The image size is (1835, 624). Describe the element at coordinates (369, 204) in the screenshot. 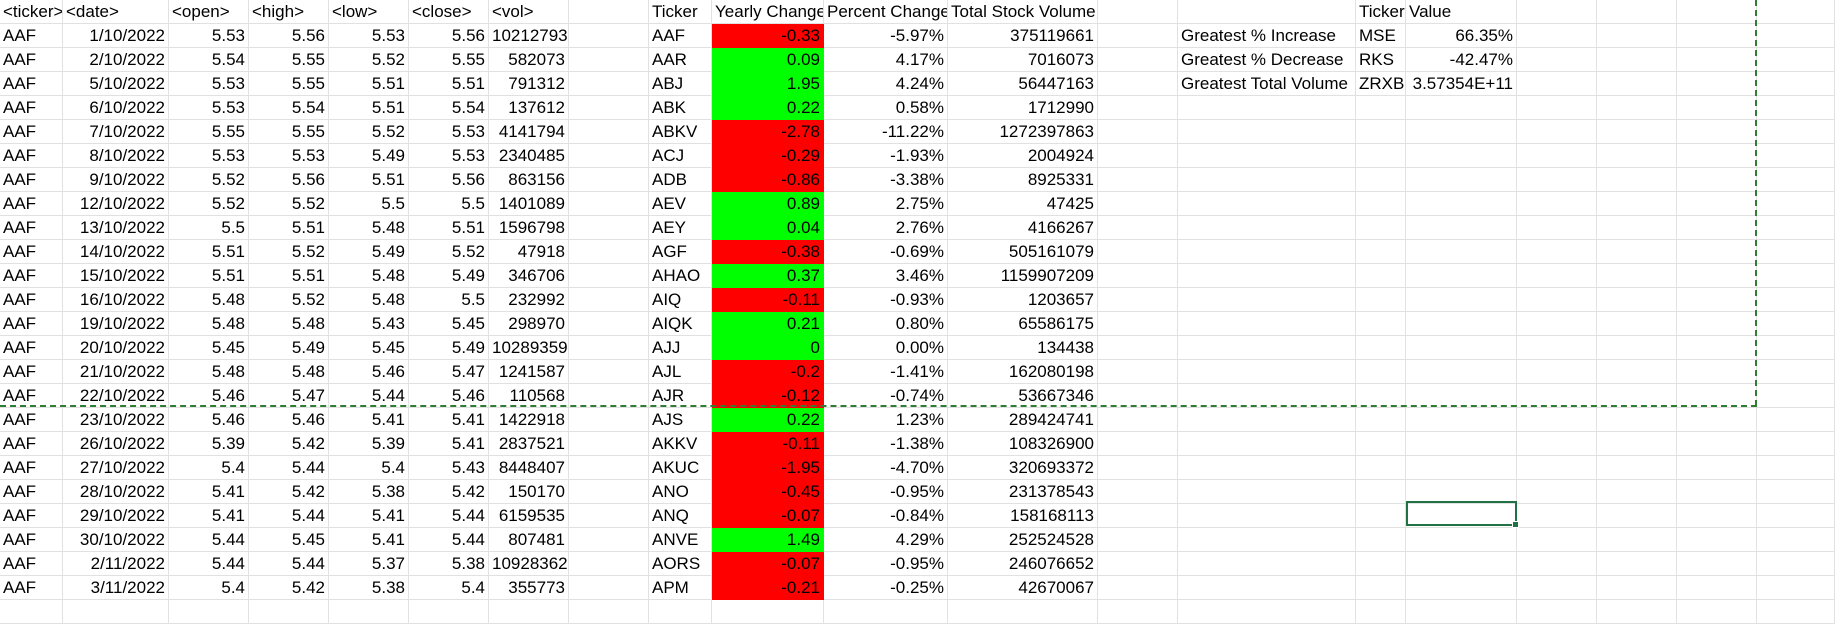

I see `raw-value-cell: 5.5` at that location.